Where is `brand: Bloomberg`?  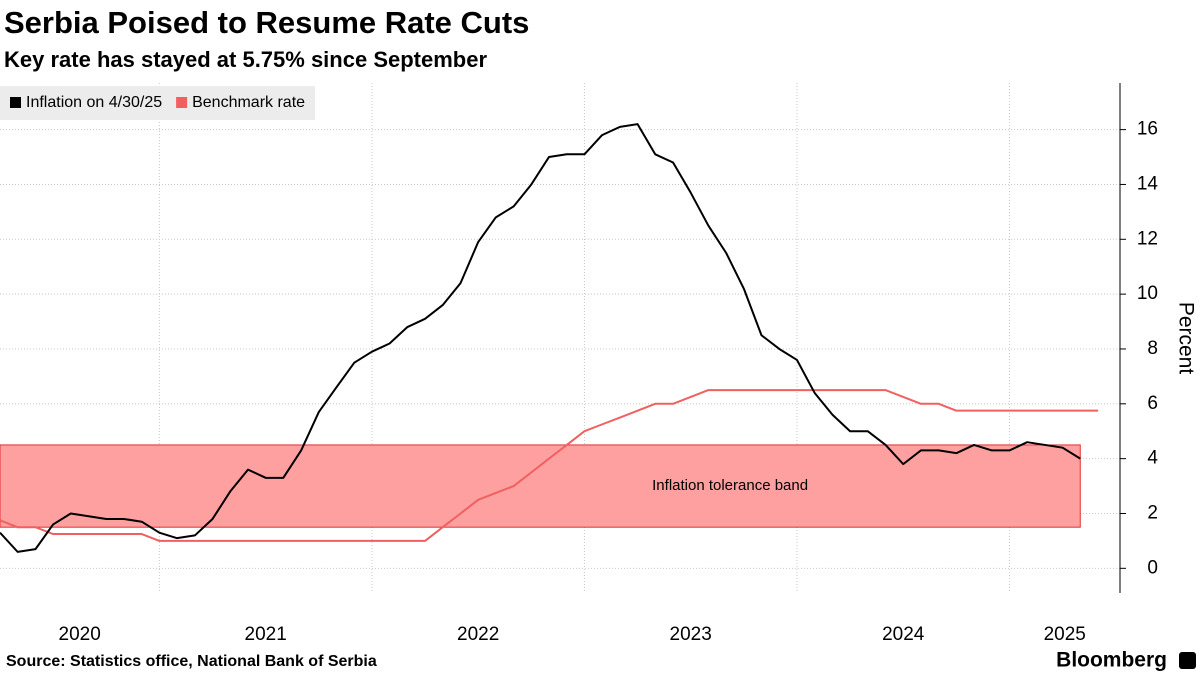 brand: Bloomberg is located at coordinates (1111, 660).